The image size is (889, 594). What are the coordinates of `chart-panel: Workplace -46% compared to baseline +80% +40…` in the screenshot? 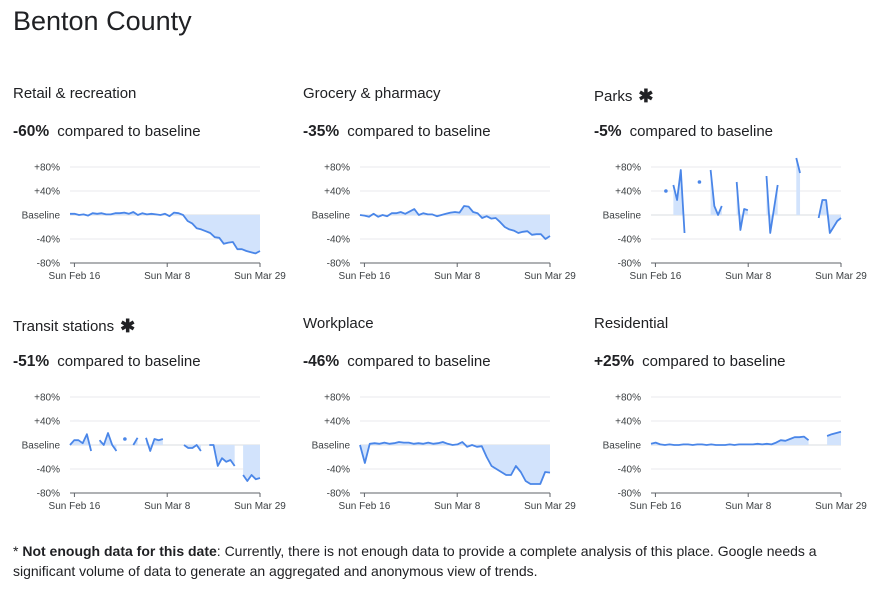 It's located at (443, 425).